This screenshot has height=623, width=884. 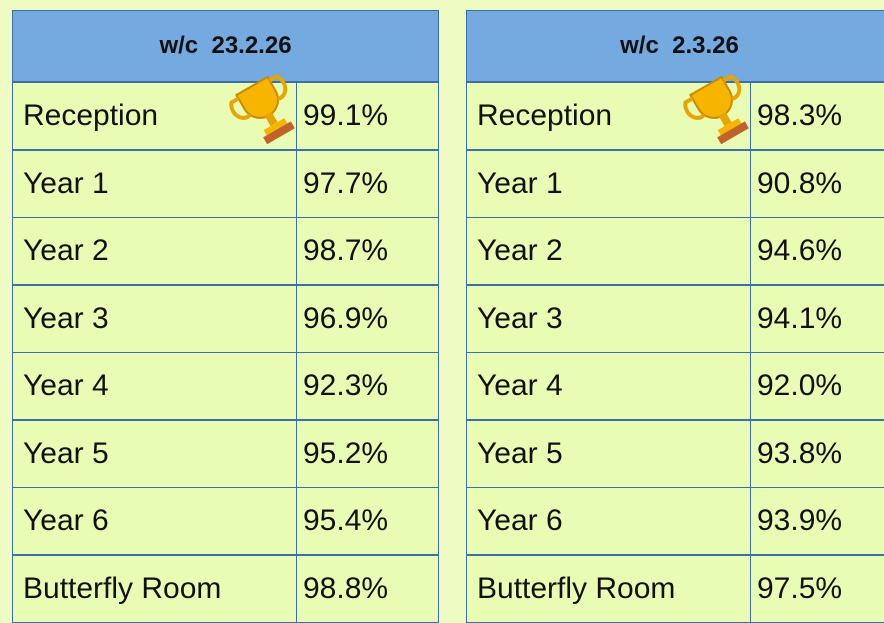 What do you see at coordinates (817, 386) in the screenshot?
I see `row-value: 92.0%` at bounding box center [817, 386].